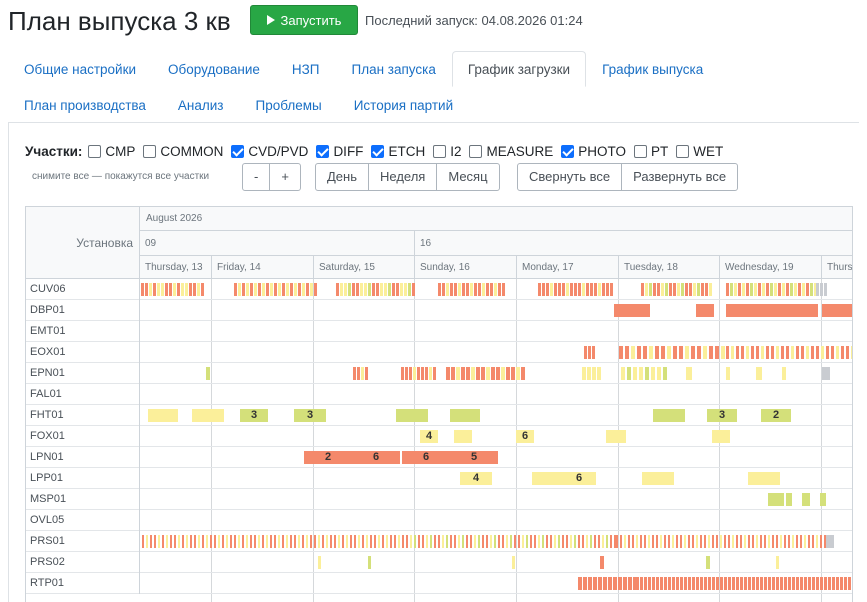  Describe the element at coordinates (680, 177) in the screenshot. I see `expand-all-button: Развернуть все` at that location.